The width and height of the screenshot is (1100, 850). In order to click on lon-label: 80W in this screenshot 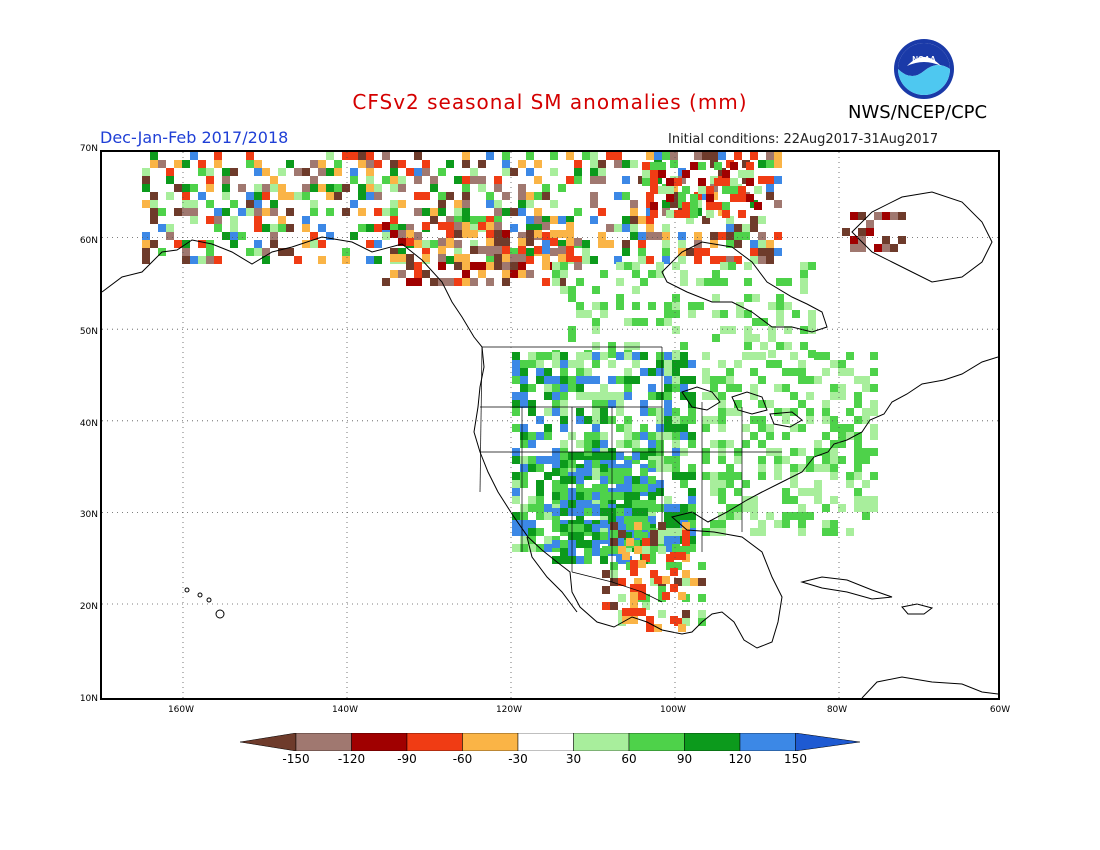, I will do `click(837, 710)`.